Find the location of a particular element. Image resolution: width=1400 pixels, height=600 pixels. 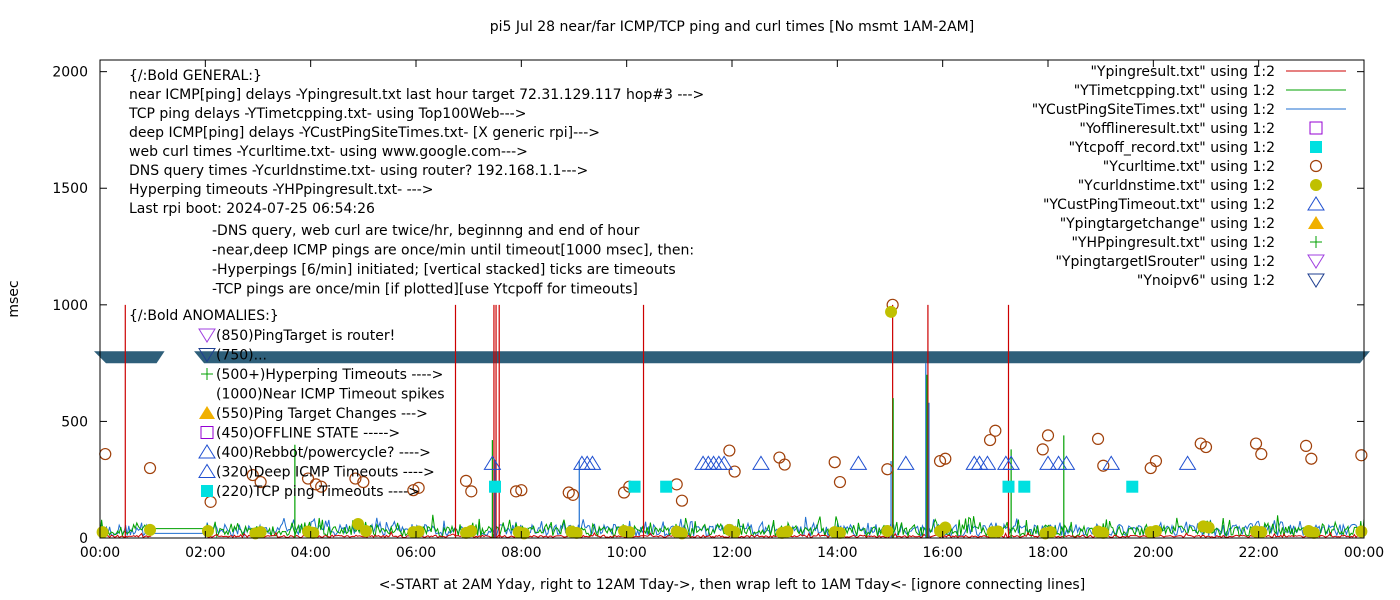

annotation-line: Last rpi boot: 2024-07-25 06:54:26 is located at coordinates (252, 209).